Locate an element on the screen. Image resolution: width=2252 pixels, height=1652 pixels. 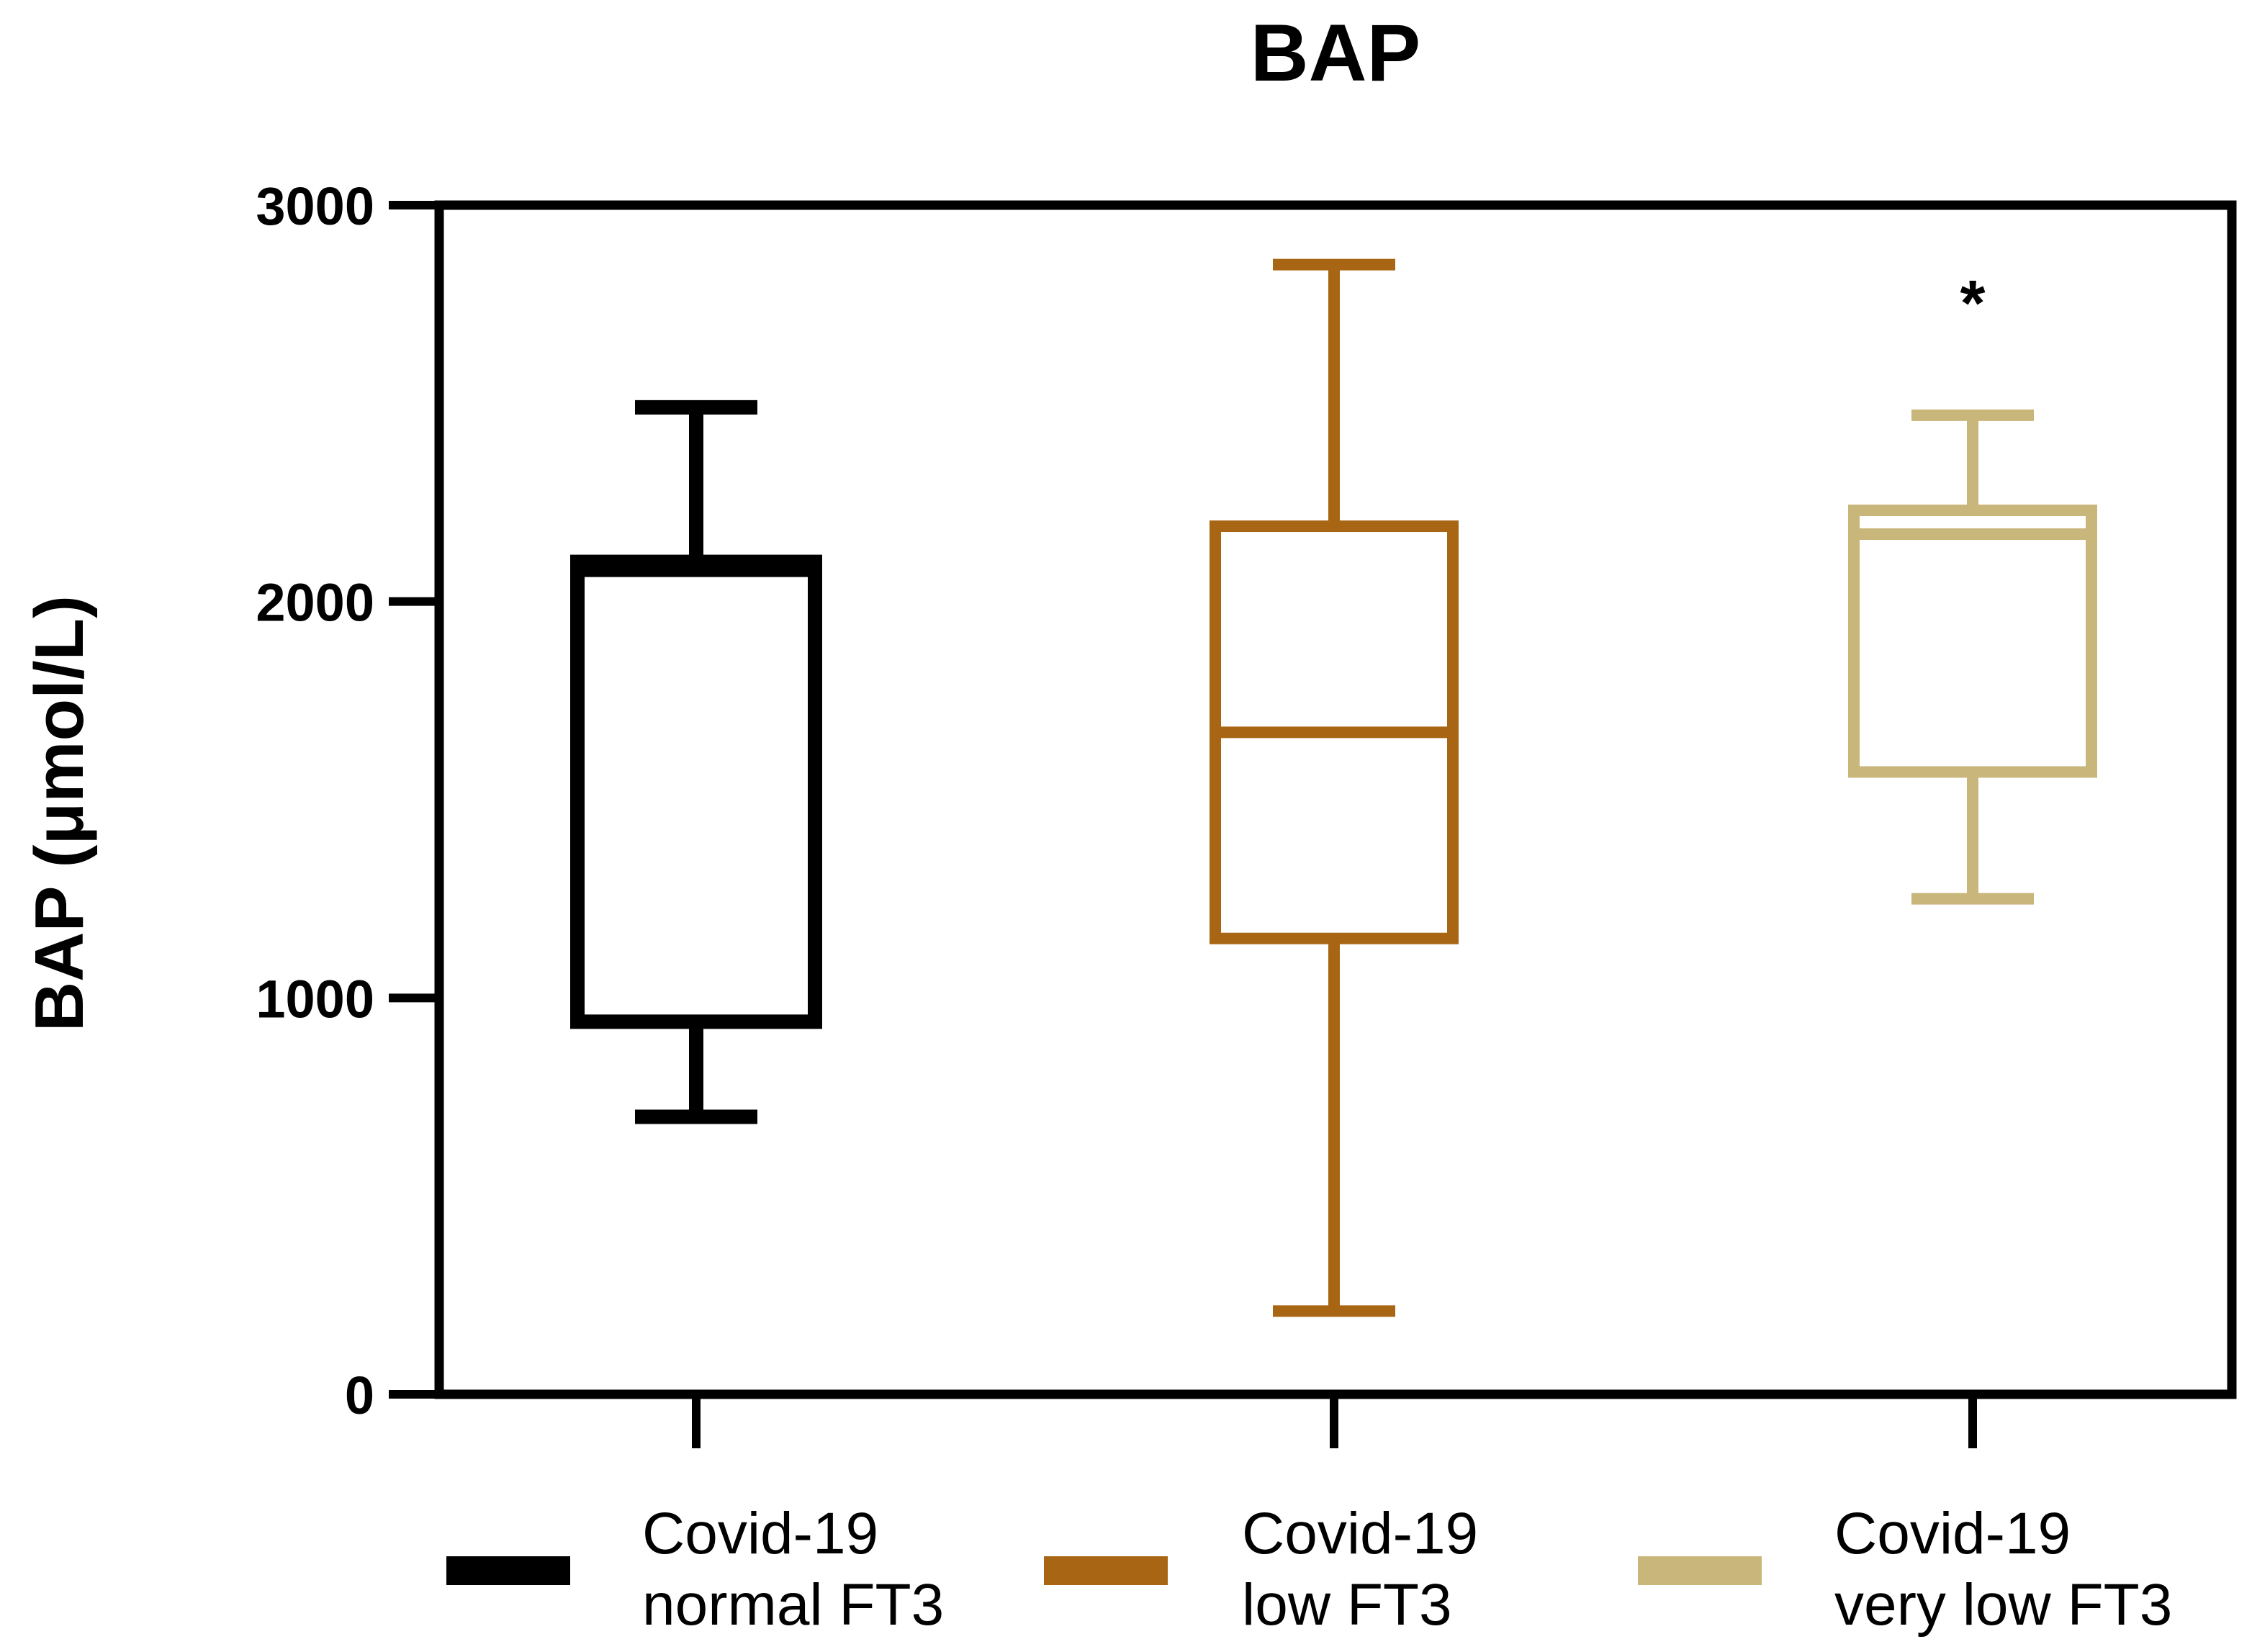
legend-label-line2: very low FT3 is located at coordinates (2003, 1605).